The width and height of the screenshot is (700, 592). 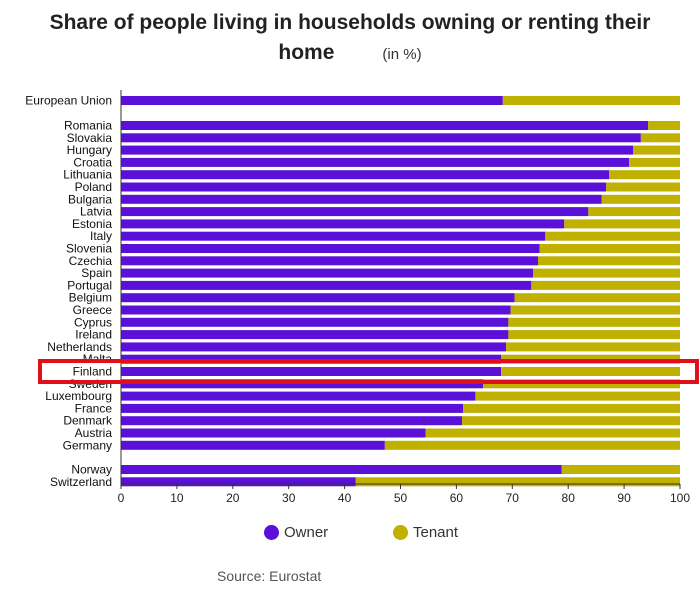 What do you see at coordinates (654, 162) in the screenshot?
I see `bar-tenant-croatia` at bounding box center [654, 162].